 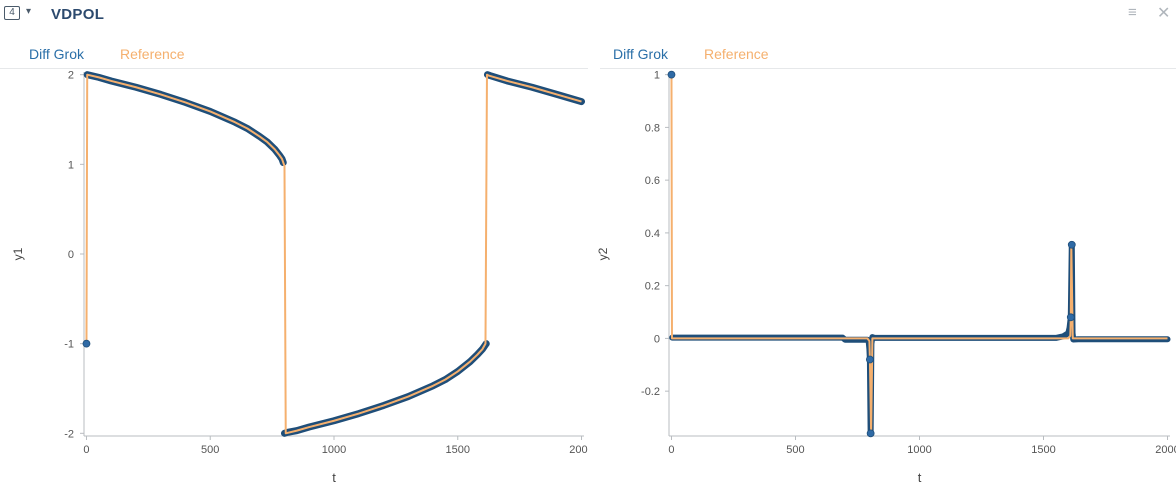 What do you see at coordinates (652, 234) in the screenshot?
I see `y-tick-label: 0.4` at bounding box center [652, 234].